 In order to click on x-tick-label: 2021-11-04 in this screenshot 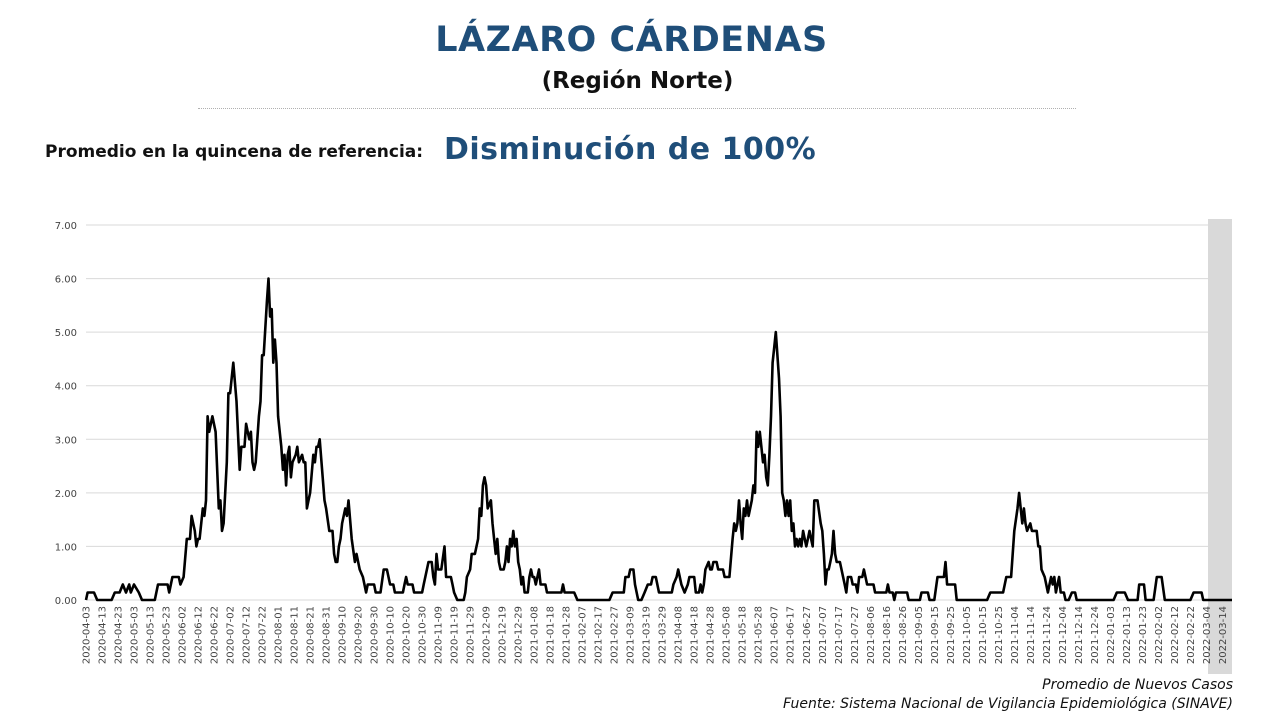, I will do `click(1015, 635)`.